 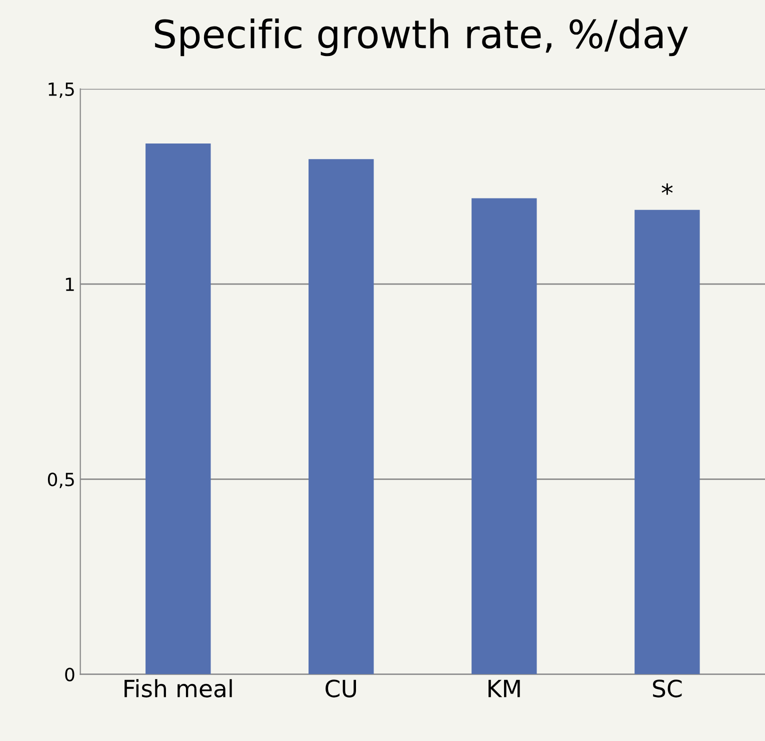 What do you see at coordinates (178, 688) in the screenshot?
I see `x-tick-label: Fish meal` at bounding box center [178, 688].